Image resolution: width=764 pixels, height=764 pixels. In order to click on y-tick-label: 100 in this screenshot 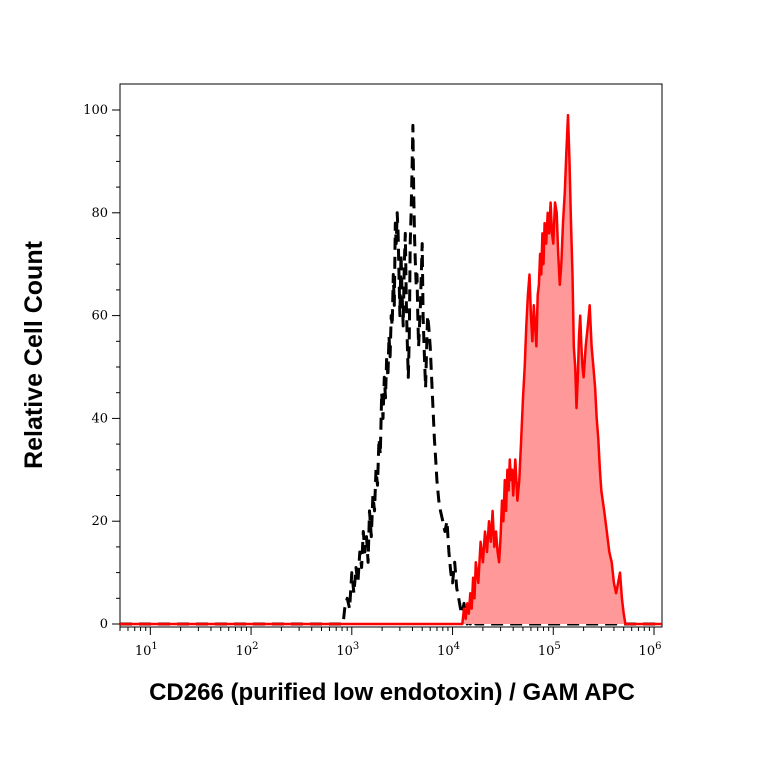, I will do `click(95, 110)`.